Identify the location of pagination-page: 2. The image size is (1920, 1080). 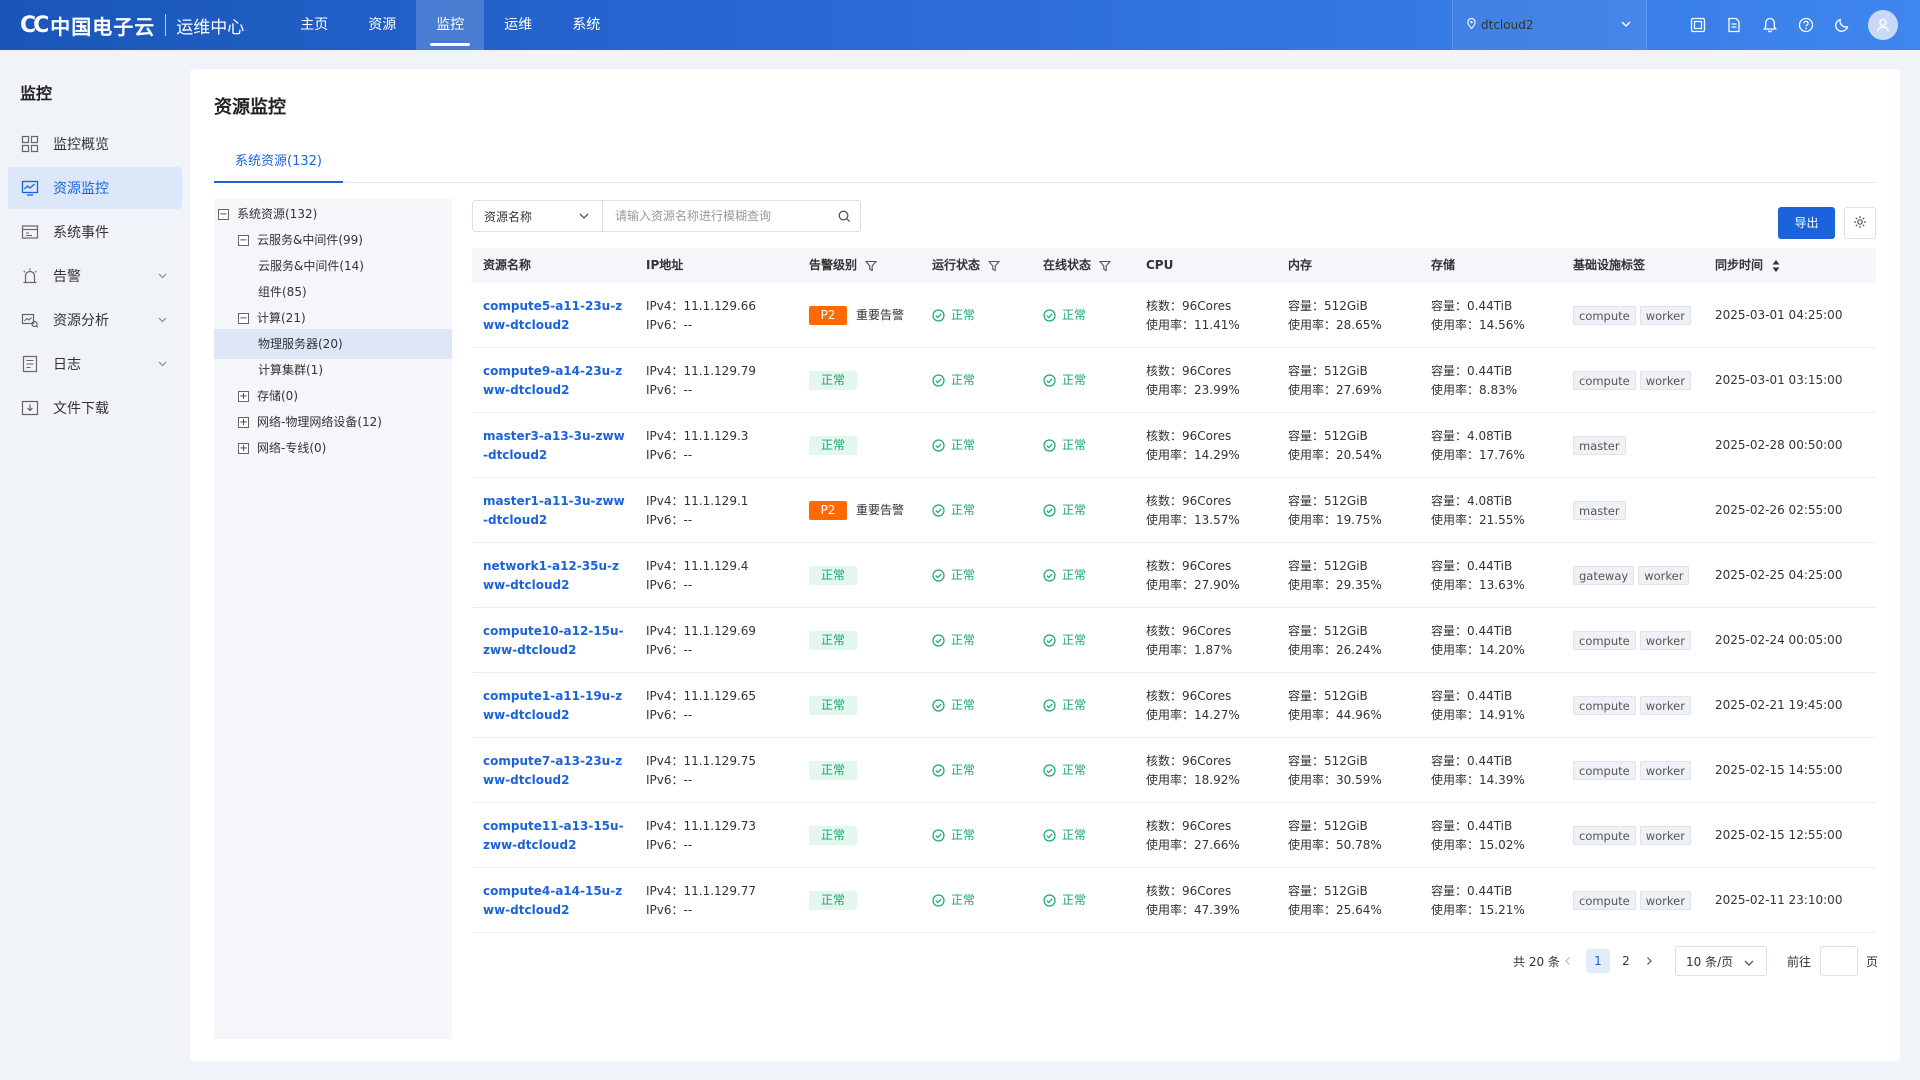
(1626, 961).